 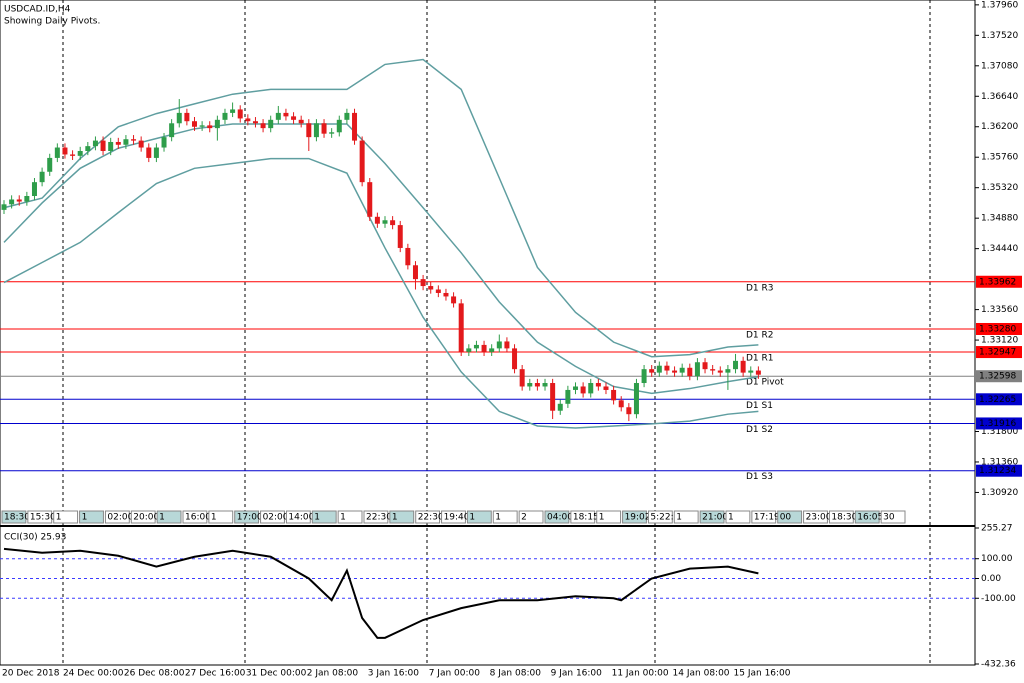 I want to click on period-label: 19:40, so click(x=457, y=518).